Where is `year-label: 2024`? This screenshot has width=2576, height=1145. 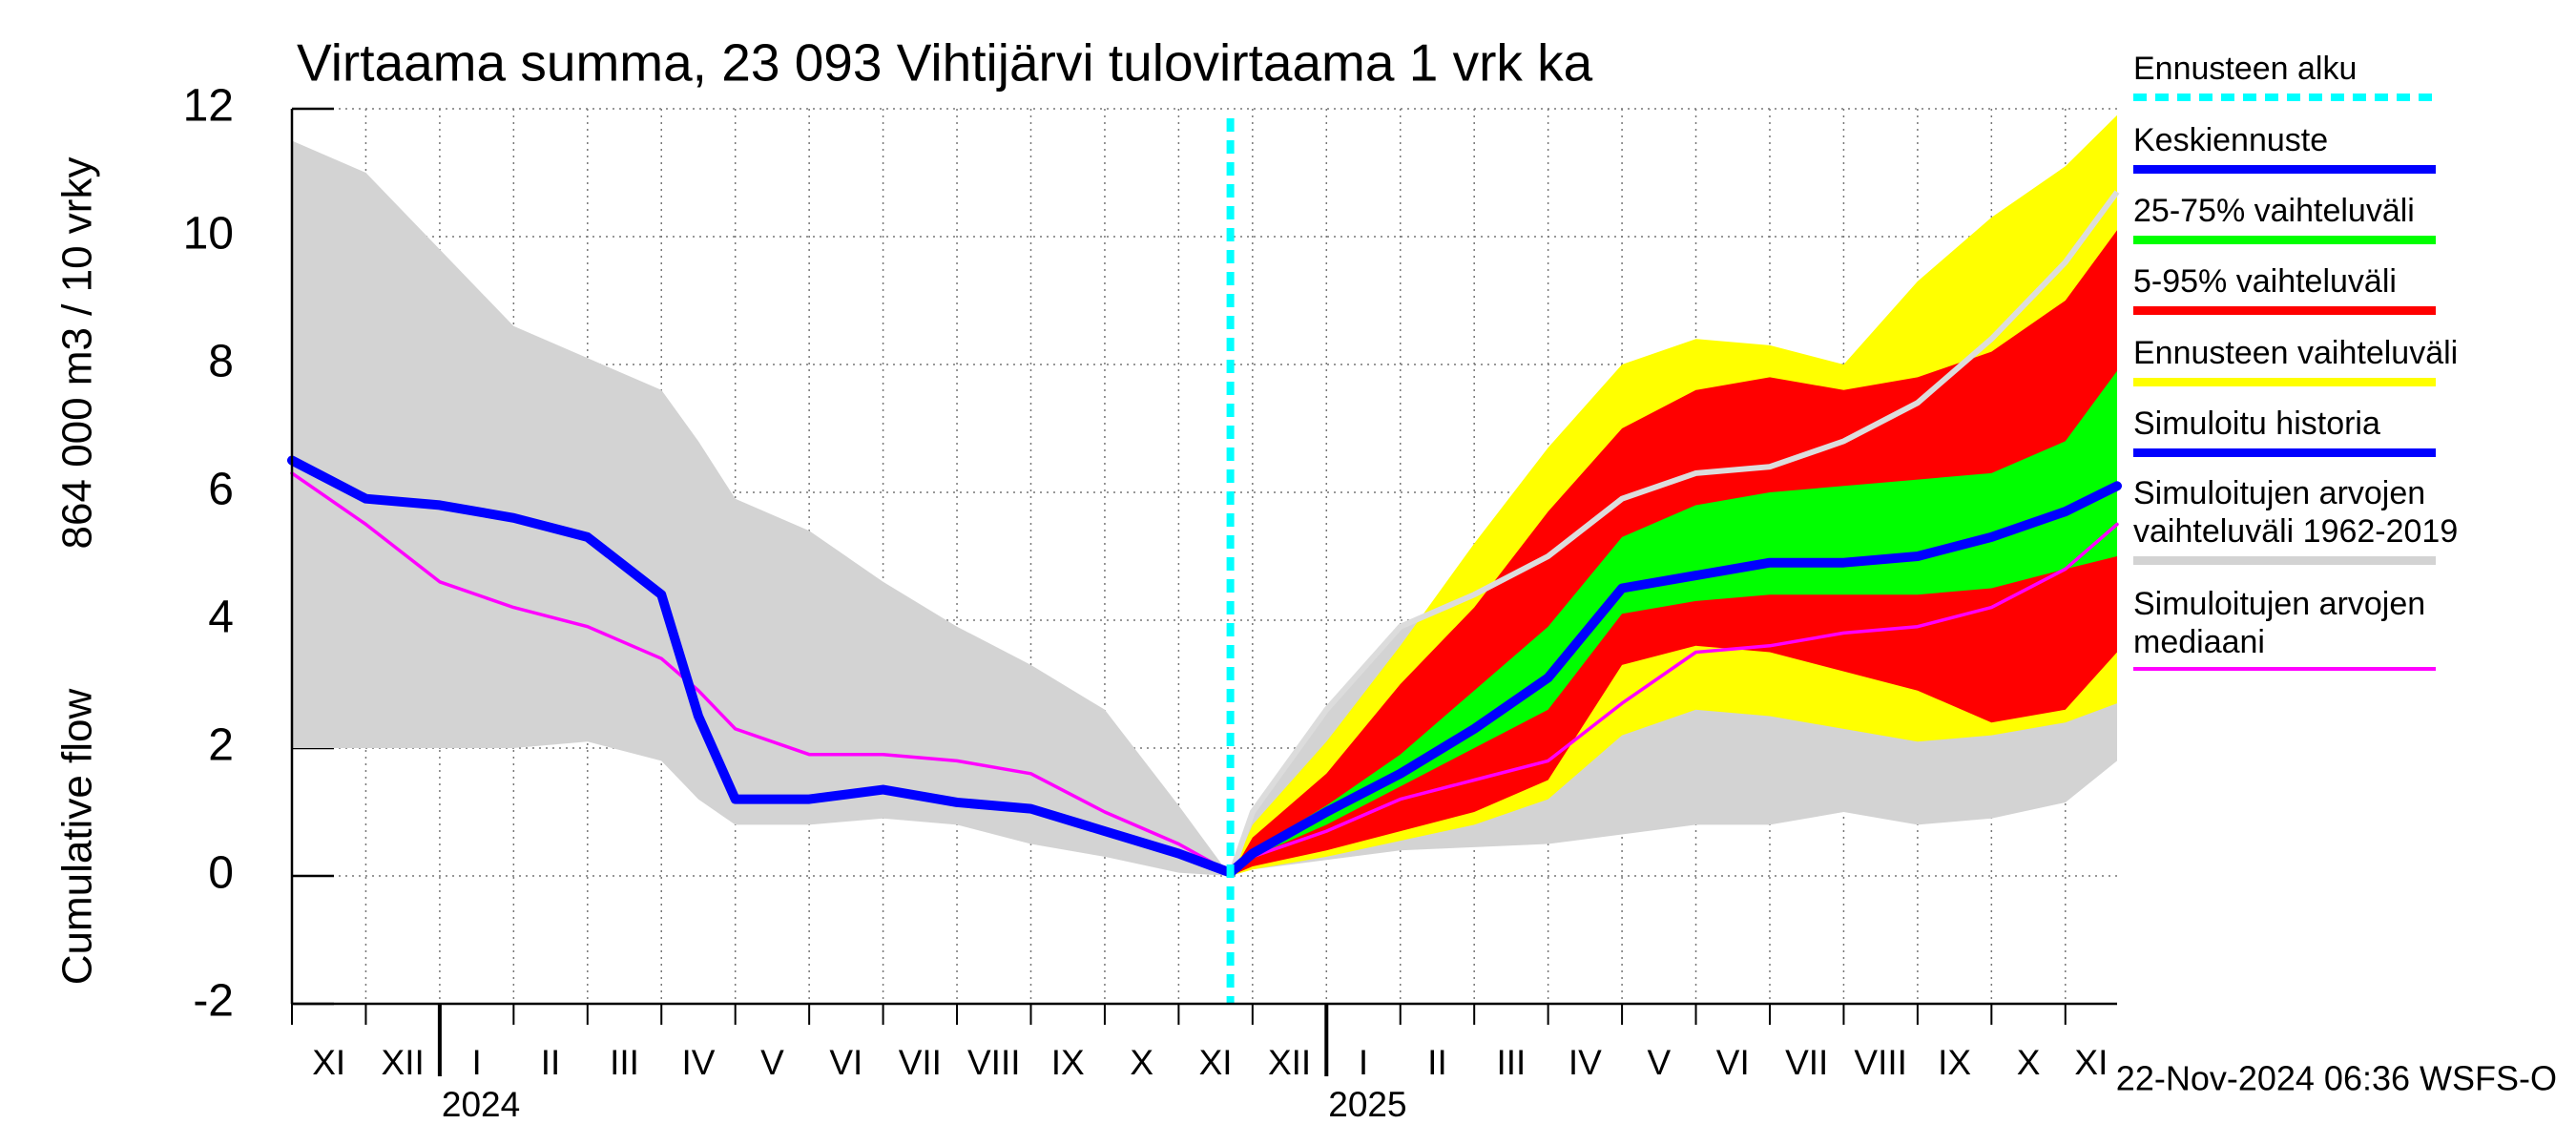 year-label: 2024 is located at coordinates (481, 1104).